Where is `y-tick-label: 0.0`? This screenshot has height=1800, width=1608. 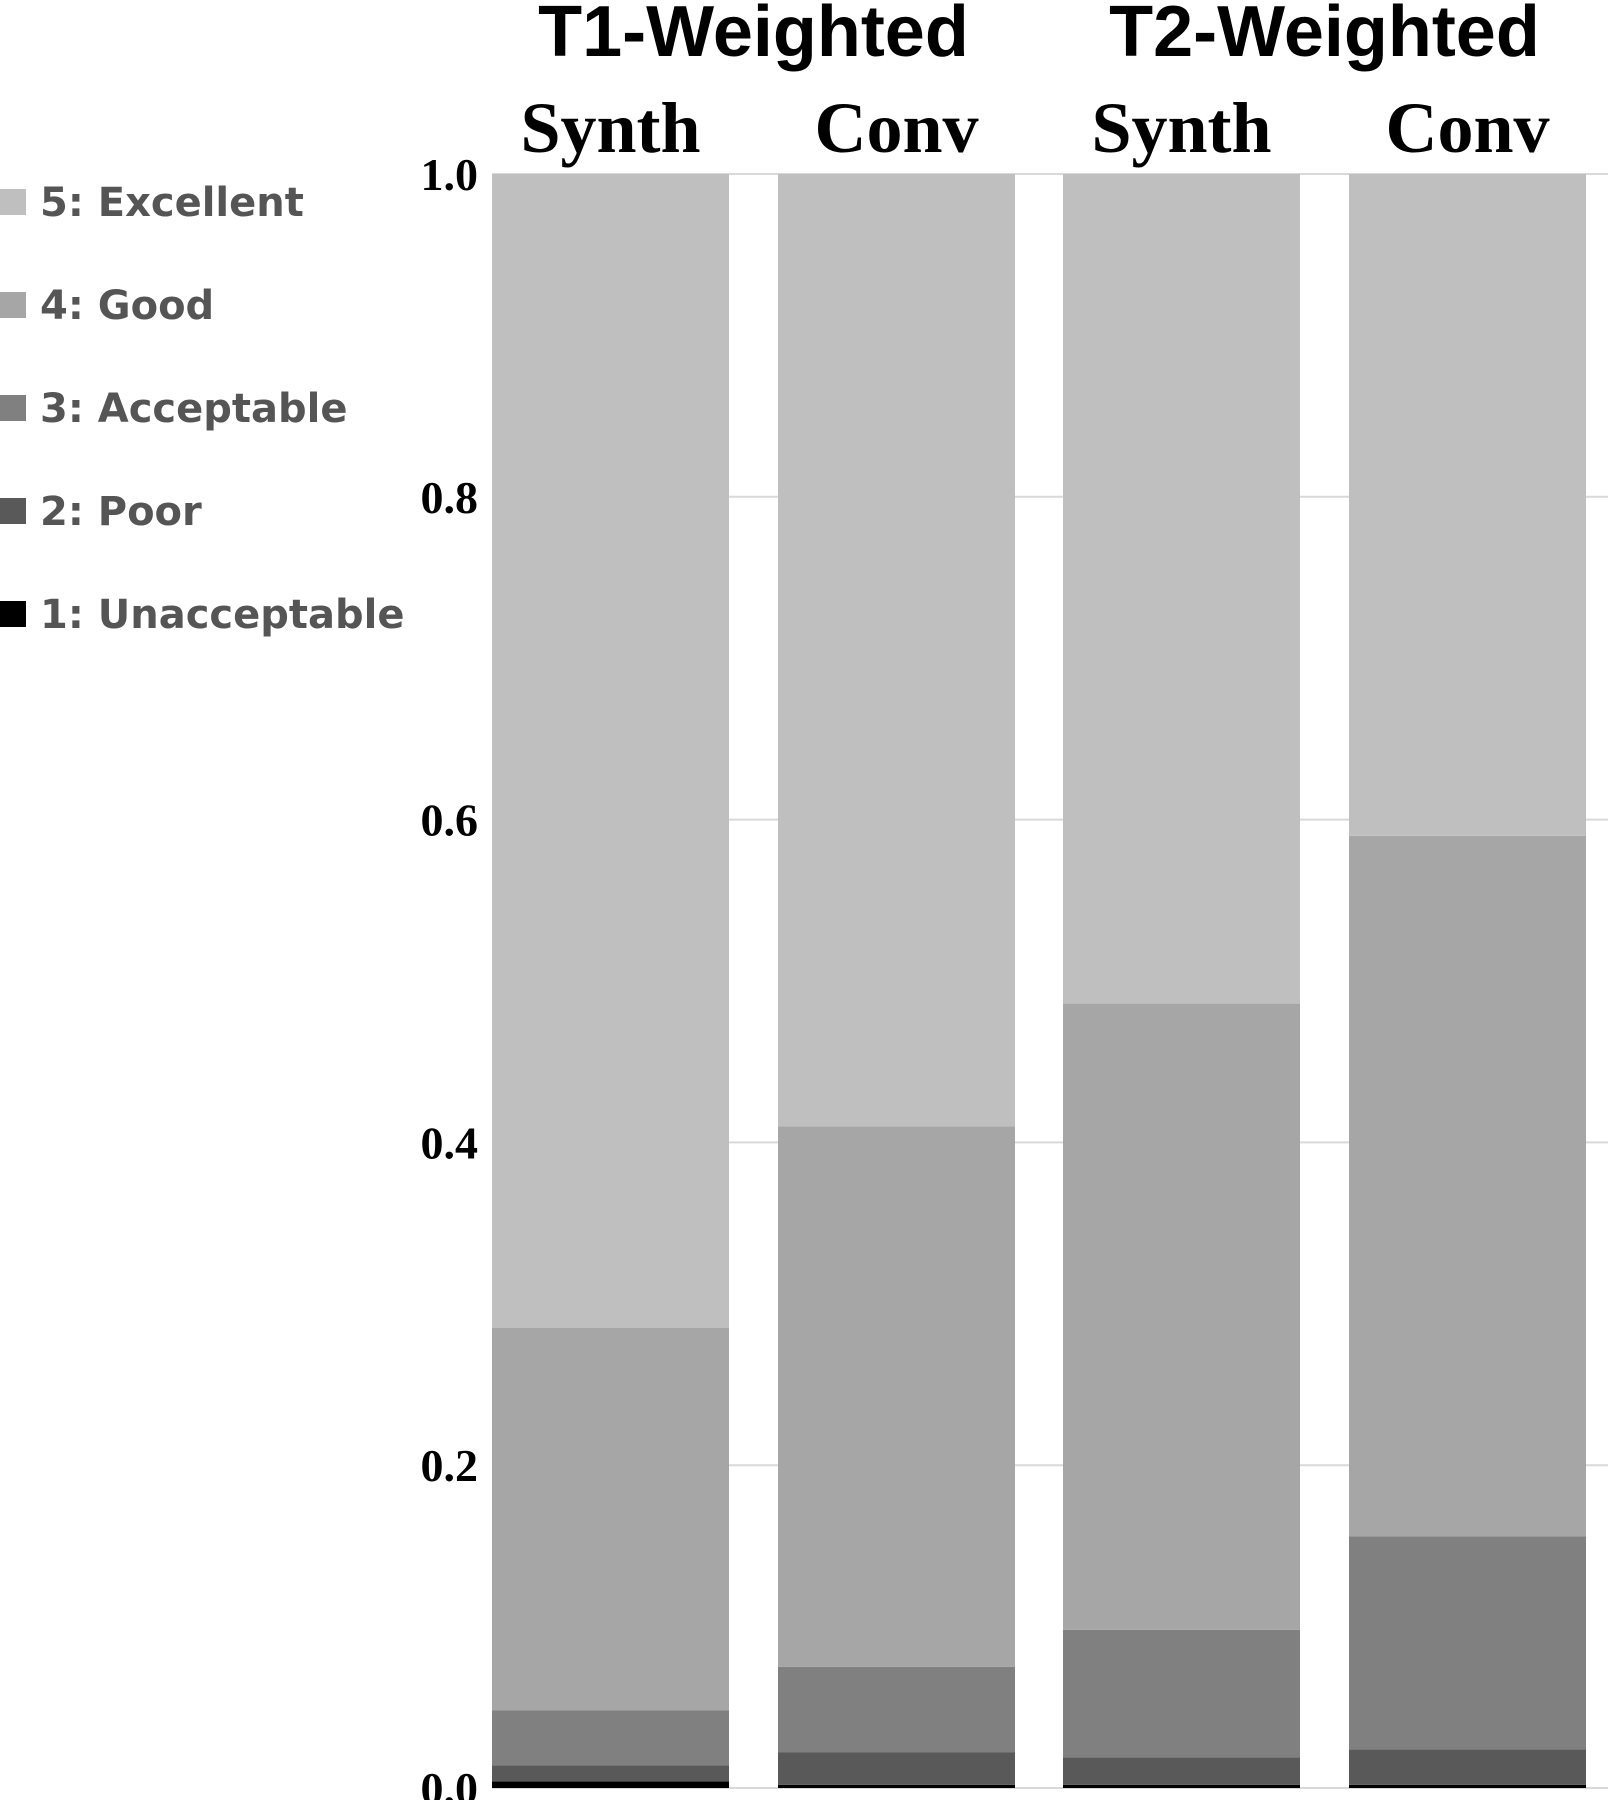
y-tick-label: 0.0 is located at coordinates (450, 1781).